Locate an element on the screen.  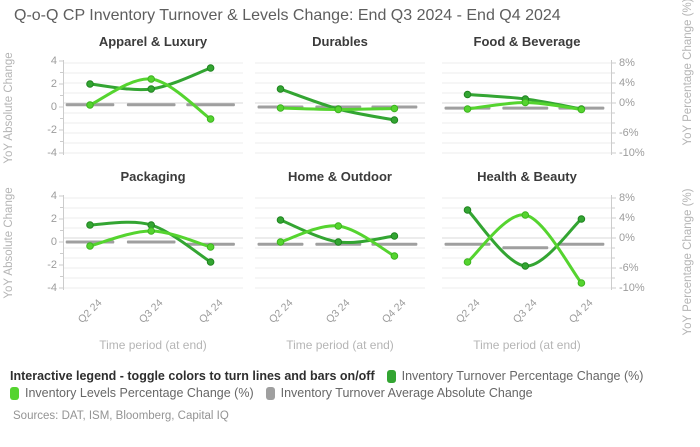
turnover-line is located at coordinates (337, 104).